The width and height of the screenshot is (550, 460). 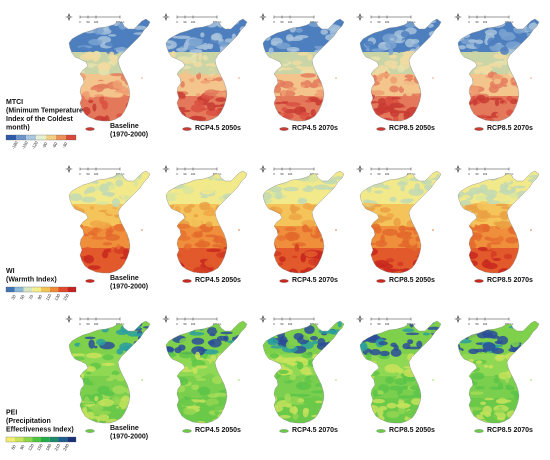 I want to click on index-title-line: PEI, so click(x=11, y=413).